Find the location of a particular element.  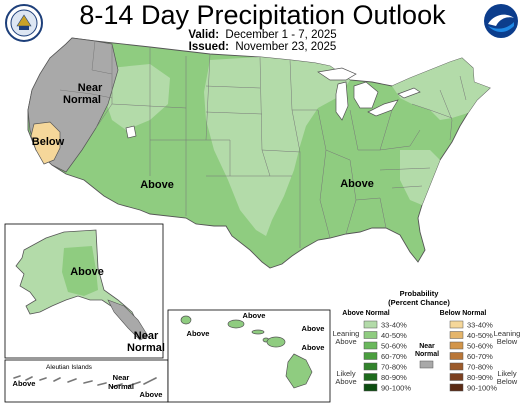

legend-likely-above-1: Likely is located at coordinates (345, 373).